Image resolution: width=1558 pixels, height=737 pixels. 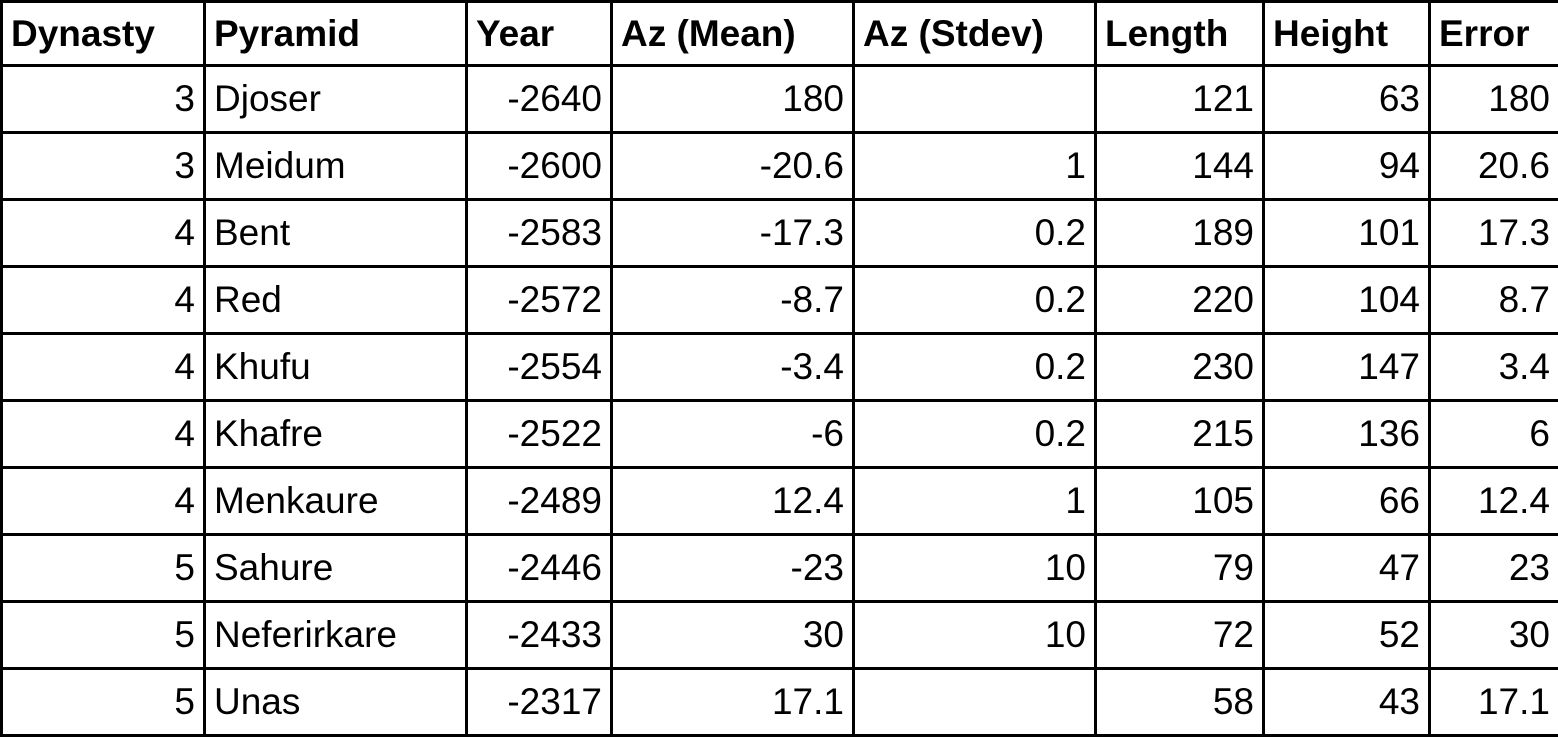 I want to click on table-cell: -2640, so click(x=539, y=99).